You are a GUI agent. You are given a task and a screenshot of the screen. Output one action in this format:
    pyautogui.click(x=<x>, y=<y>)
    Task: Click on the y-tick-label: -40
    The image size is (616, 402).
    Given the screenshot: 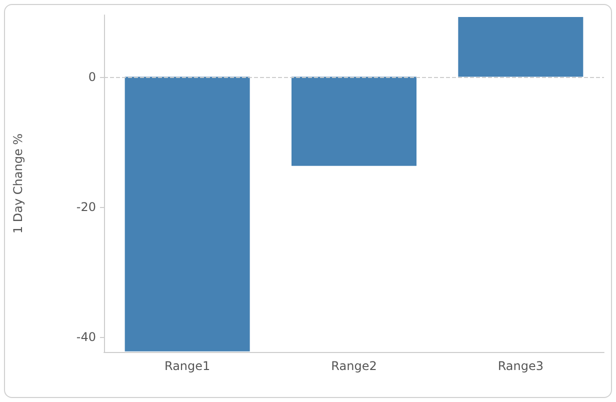 What is the action you would take?
    pyautogui.click(x=86, y=337)
    